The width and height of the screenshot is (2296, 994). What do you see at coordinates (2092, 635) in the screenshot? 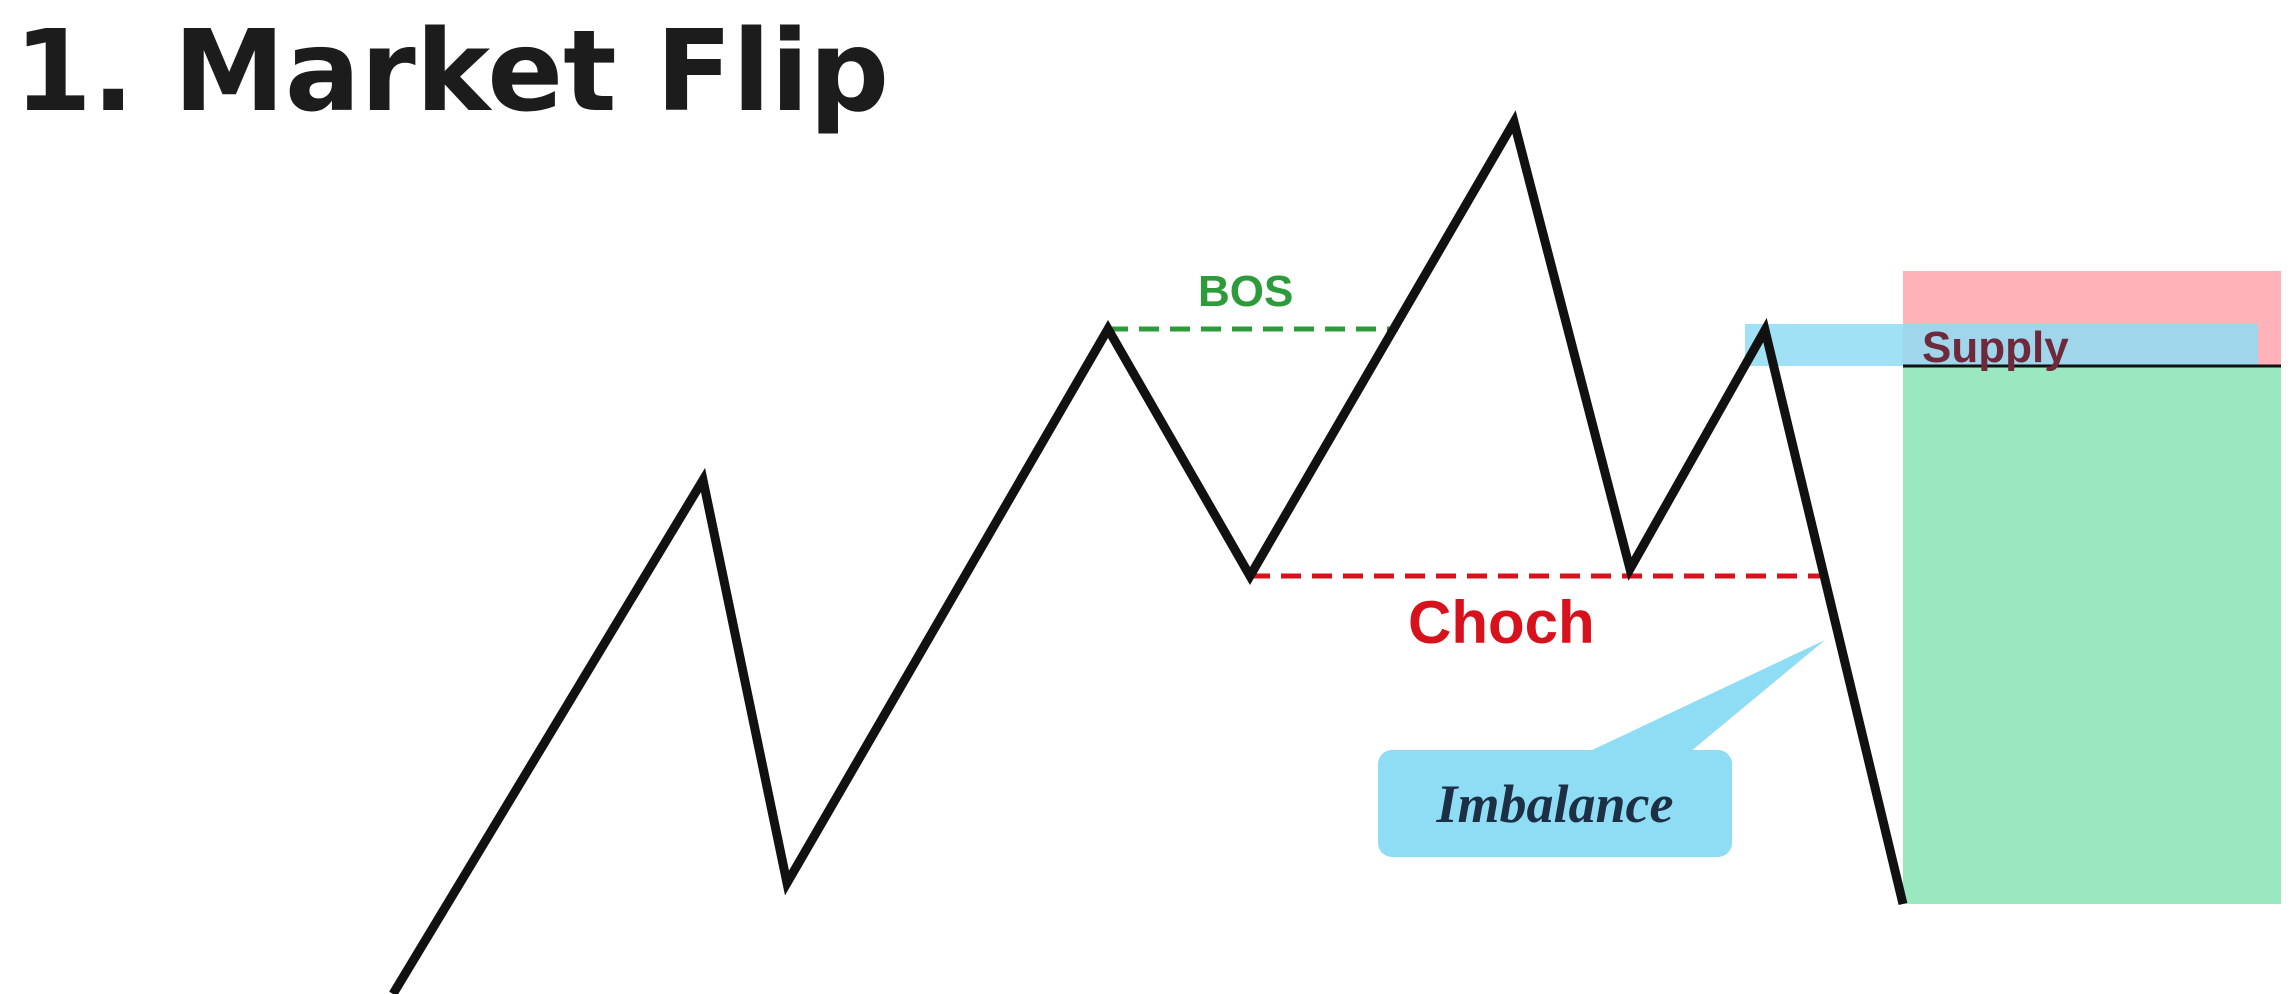
I see `target-zone` at bounding box center [2092, 635].